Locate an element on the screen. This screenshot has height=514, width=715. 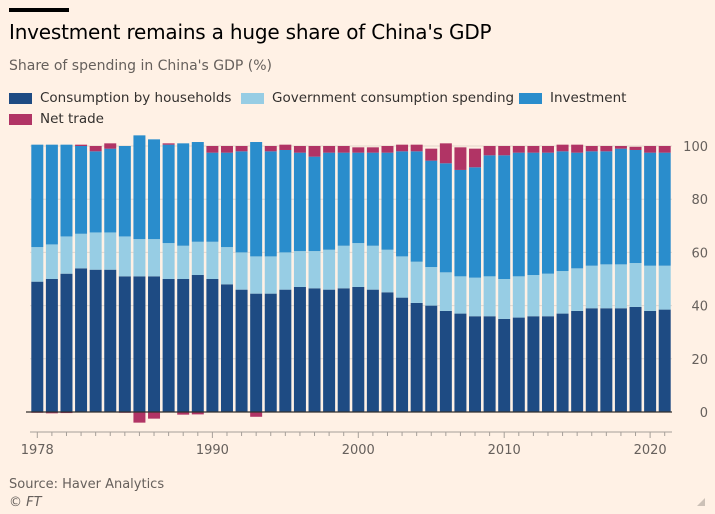
bar-consumption-by-households-1992 is located at coordinates (241, 350).